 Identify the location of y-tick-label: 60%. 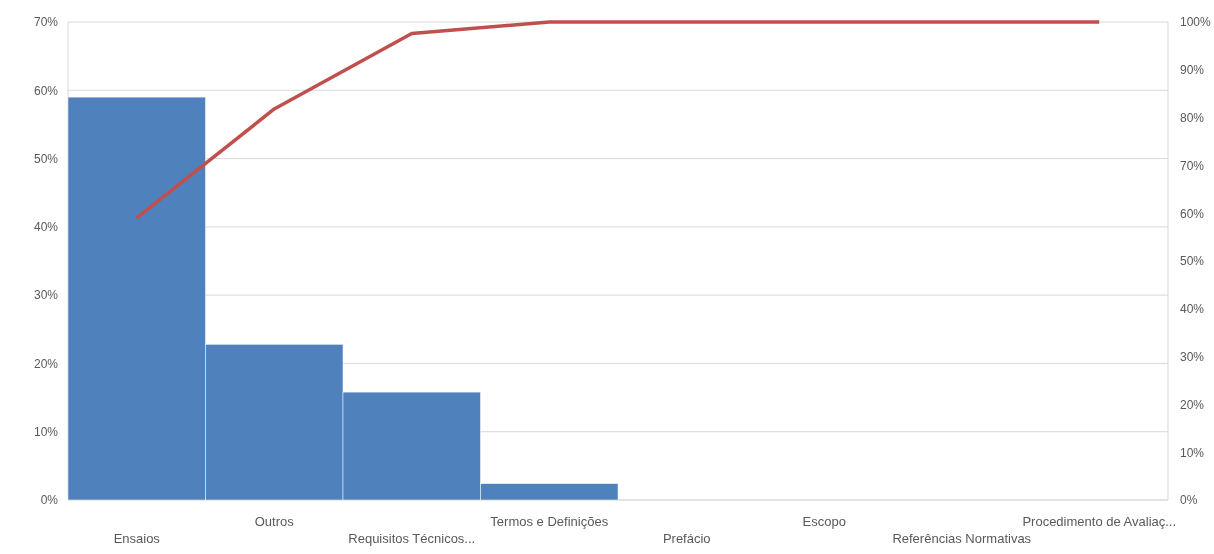
(46, 90).